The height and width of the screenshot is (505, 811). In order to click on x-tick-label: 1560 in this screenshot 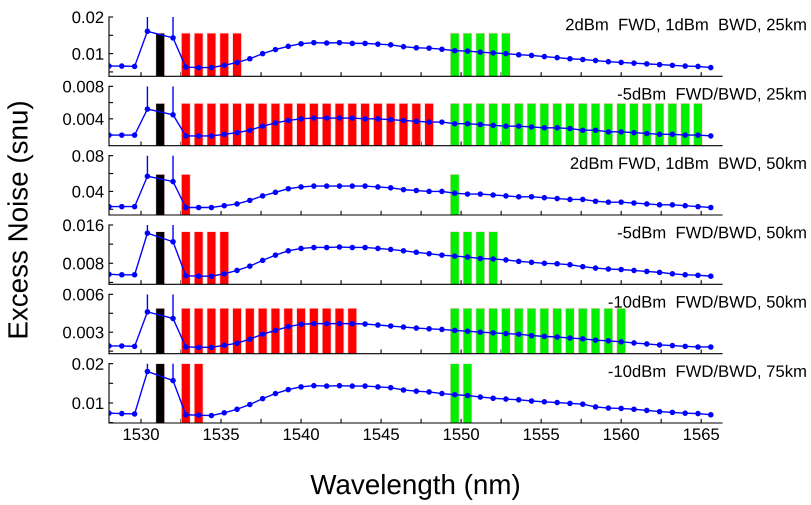, I will do `click(622, 434)`.